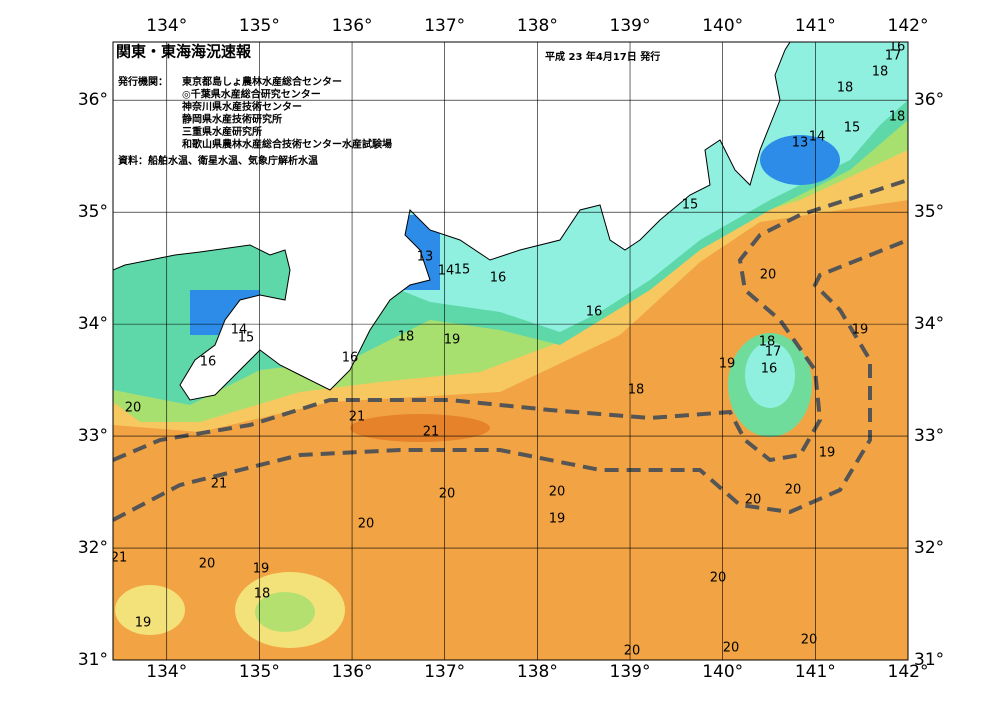 The image size is (1002, 709). Describe the element at coordinates (184, 52) in the screenshot. I see `title: 関東・東海海況速報` at that location.